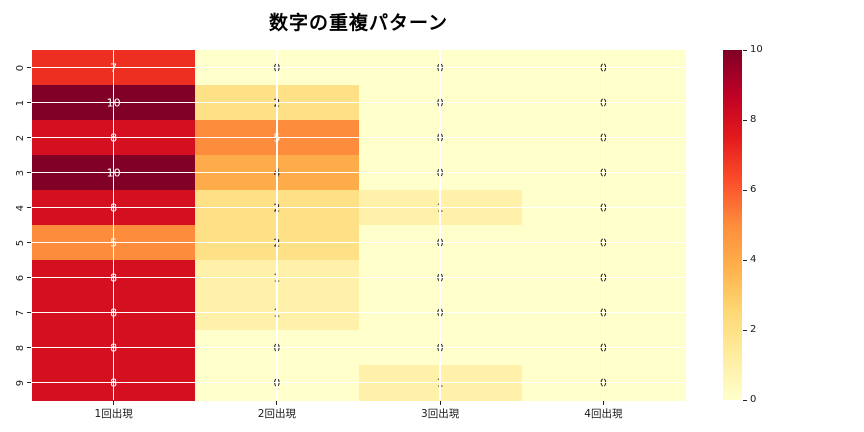 The width and height of the screenshot is (864, 432). Describe the element at coordinates (20, 242) in the screenshot. I see `y-tick-label: 5` at that location.